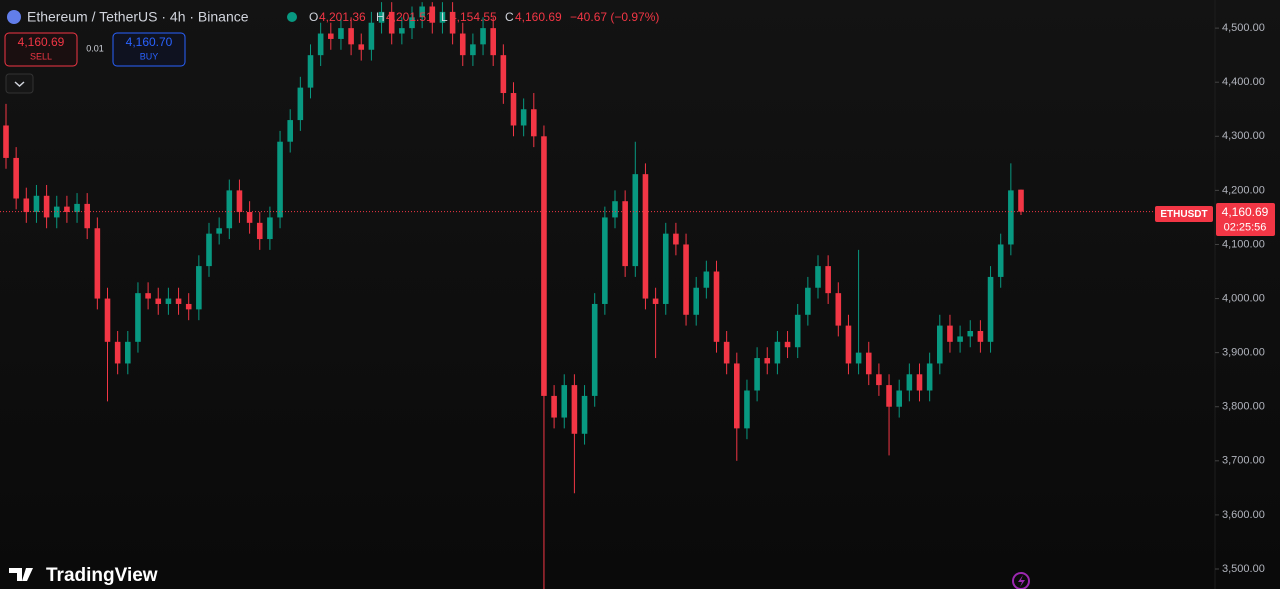 The width and height of the screenshot is (1280, 589). What do you see at coordinates (1243, 298) in the screenshot?
I see `y-tick-label: 4,000.00` at bounding box center [1243, 298].